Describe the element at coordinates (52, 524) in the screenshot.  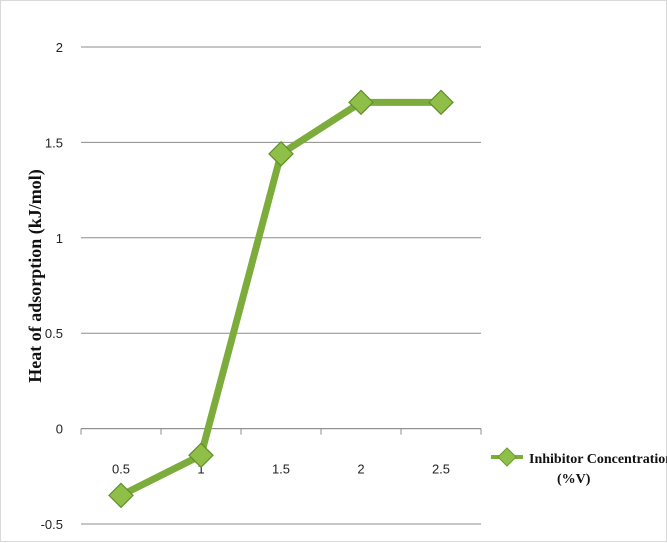
I see `y-tick-label-5: -0.5` at that location.